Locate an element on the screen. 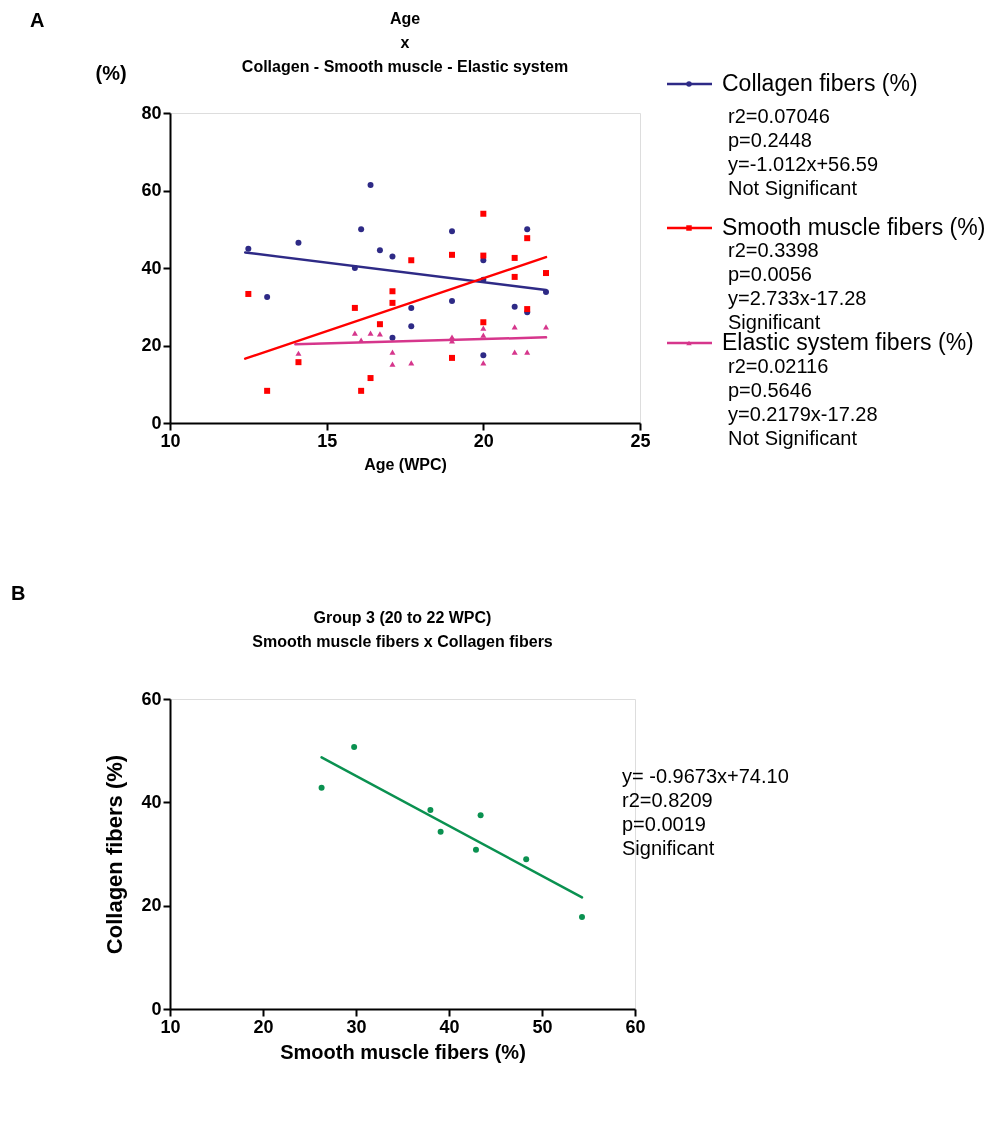 The width and height of the screenshot is (1002, 1123). x-tick-label: 30 is located at coordinates (356, 1026).